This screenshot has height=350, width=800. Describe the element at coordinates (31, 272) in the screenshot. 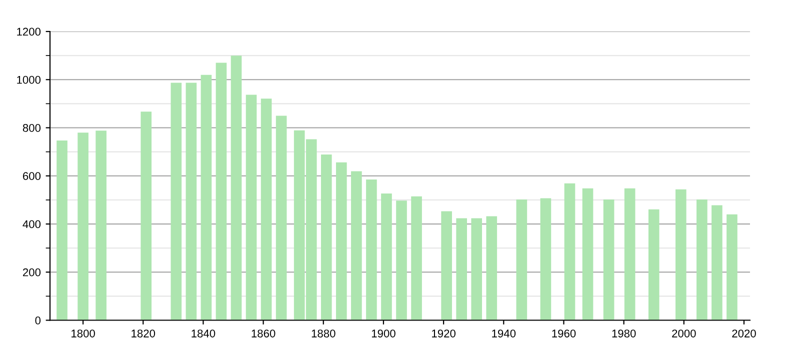

I see `y-tick-label: 200` at that location.